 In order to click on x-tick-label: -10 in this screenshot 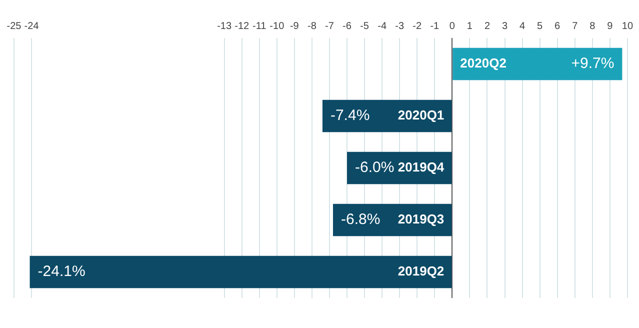, I will do `click(277, 26)`.